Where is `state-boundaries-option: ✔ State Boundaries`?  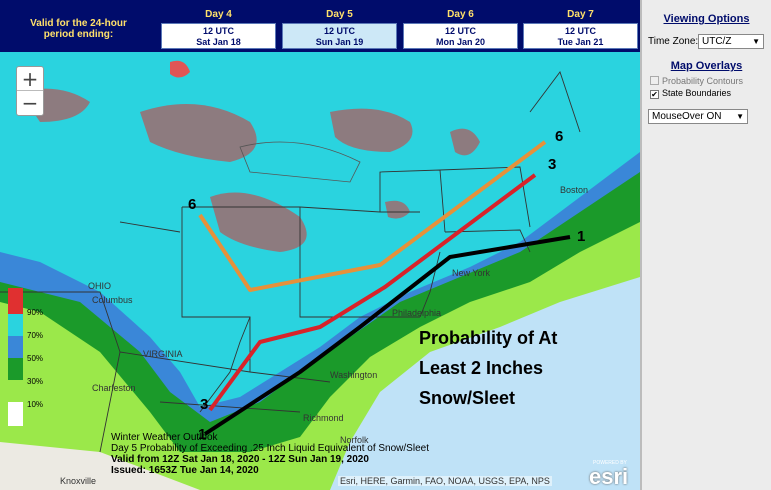 state-boundaries-option: ✔ State Boundaries is located at coordinates (690, 93).